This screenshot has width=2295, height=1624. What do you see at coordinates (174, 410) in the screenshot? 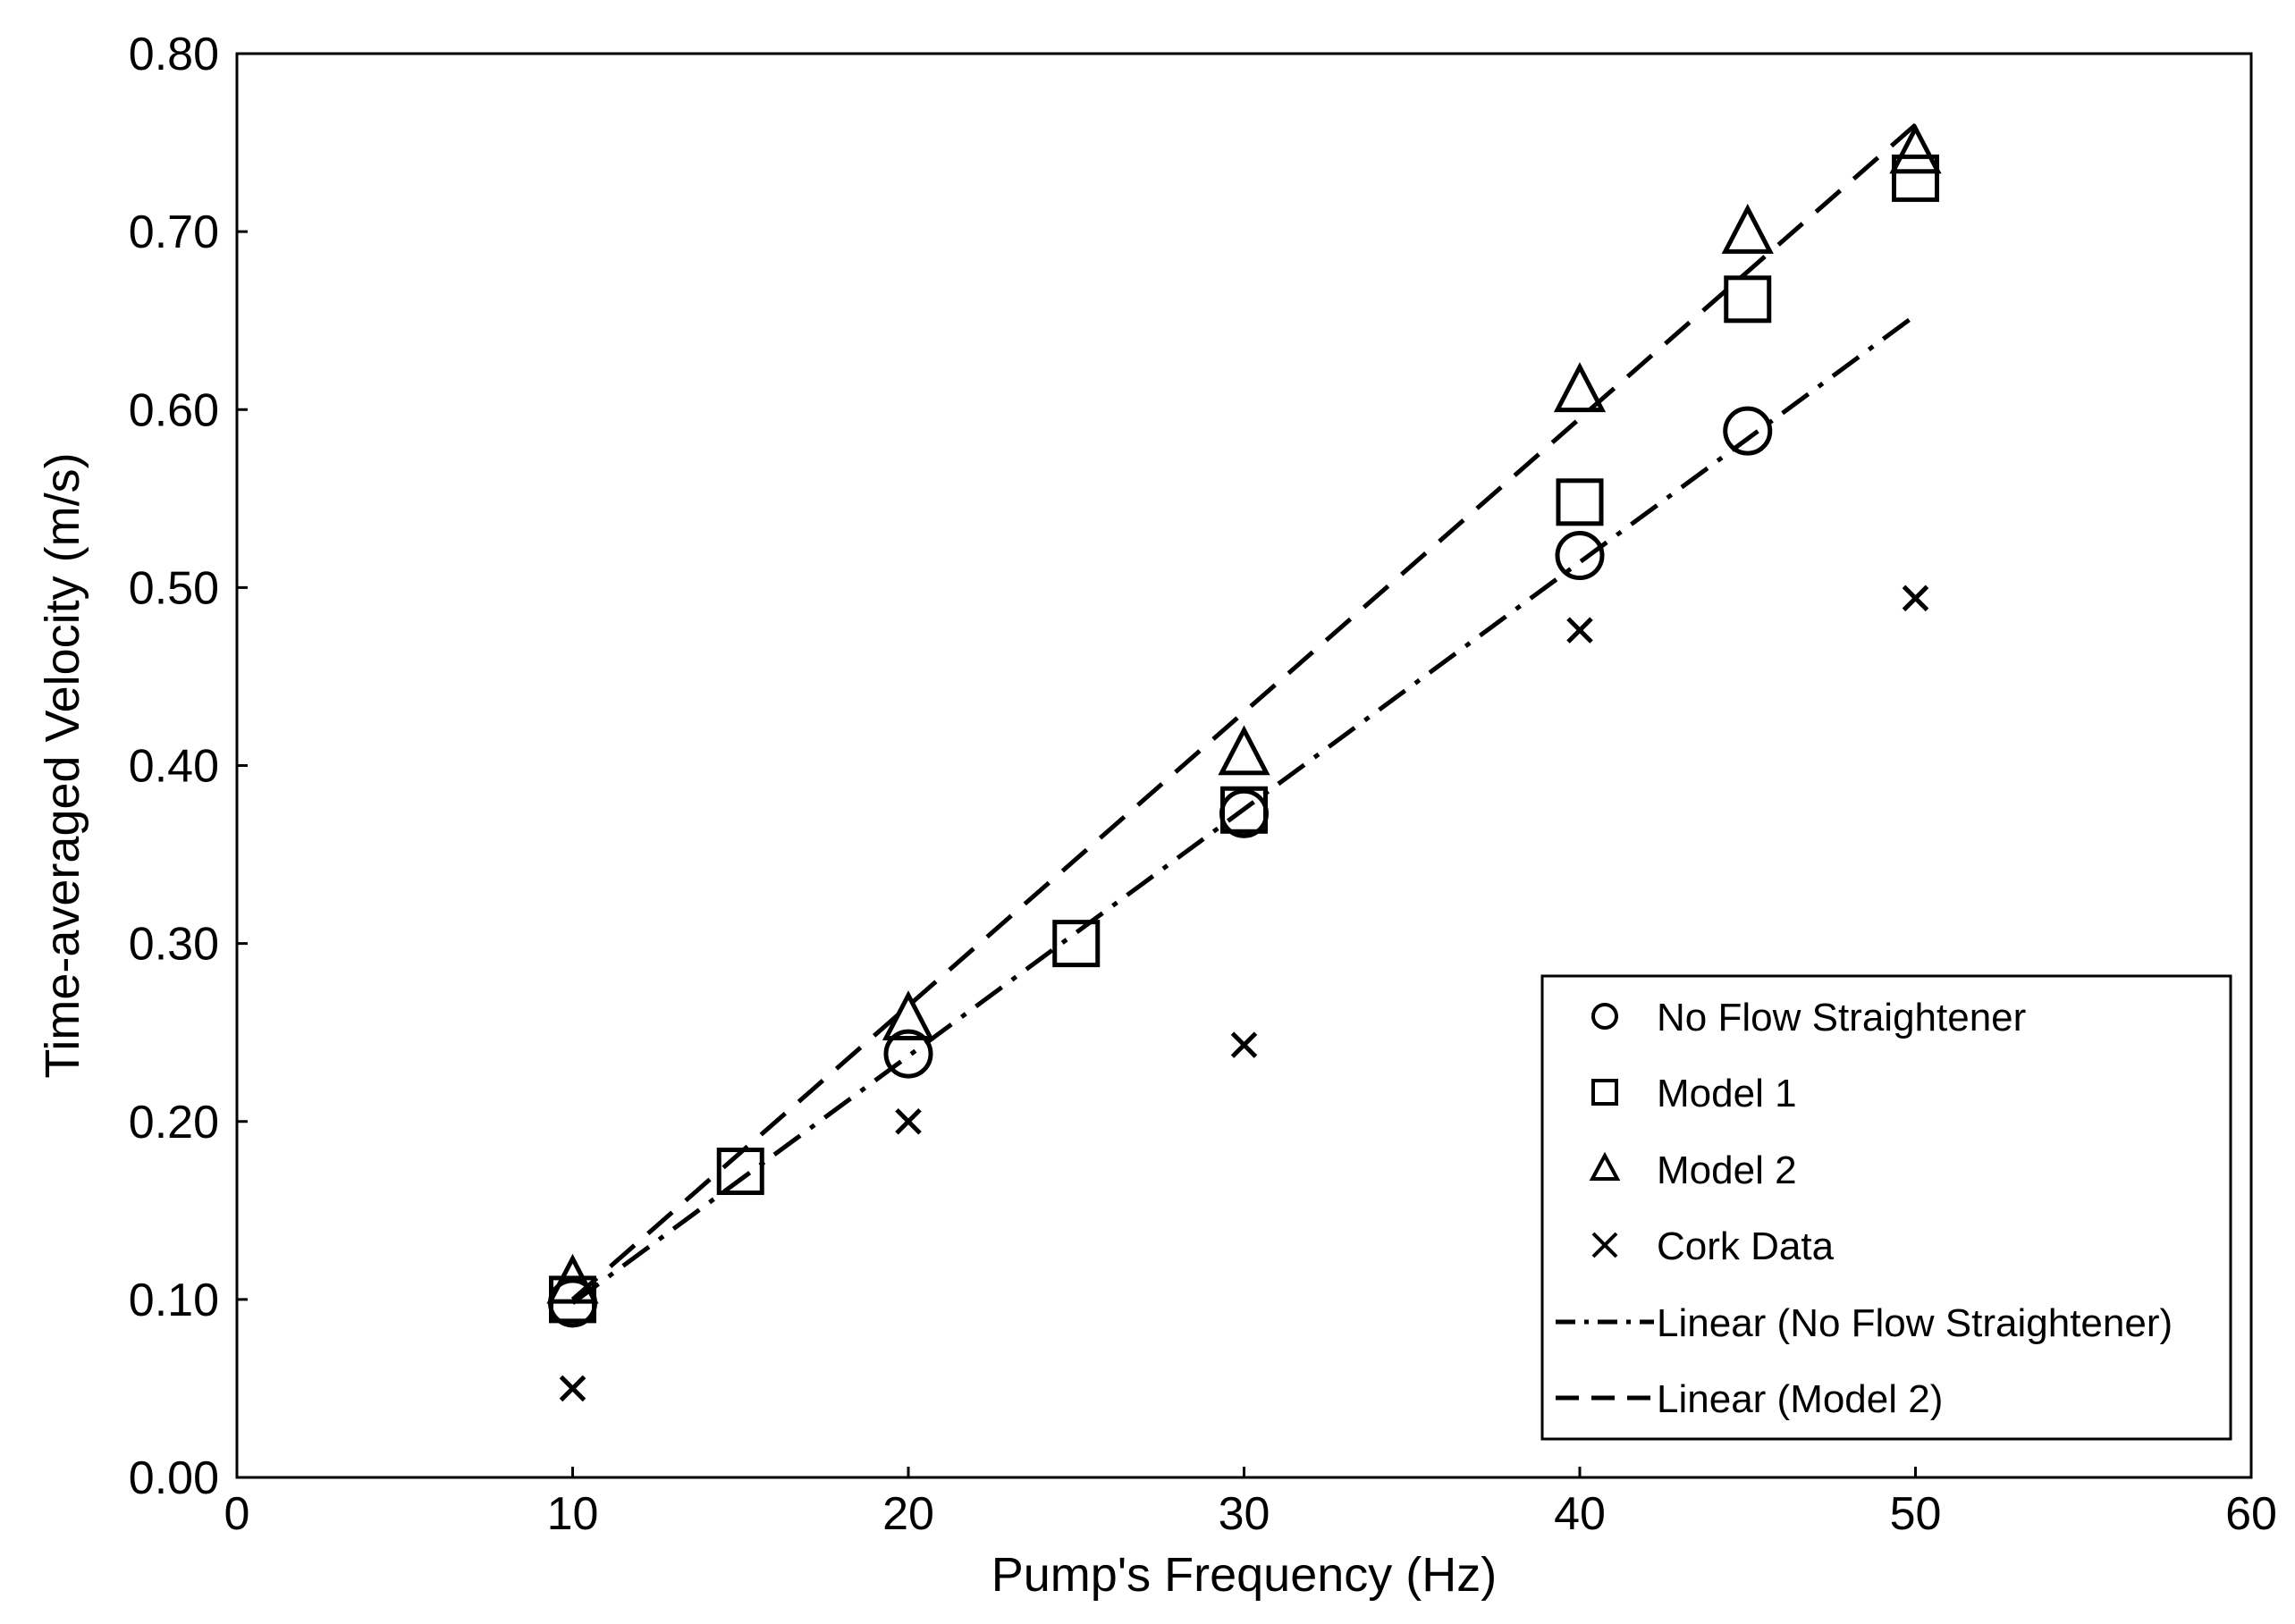
I see `y-tick-label: 0.60` at bounding box center [174, 410].